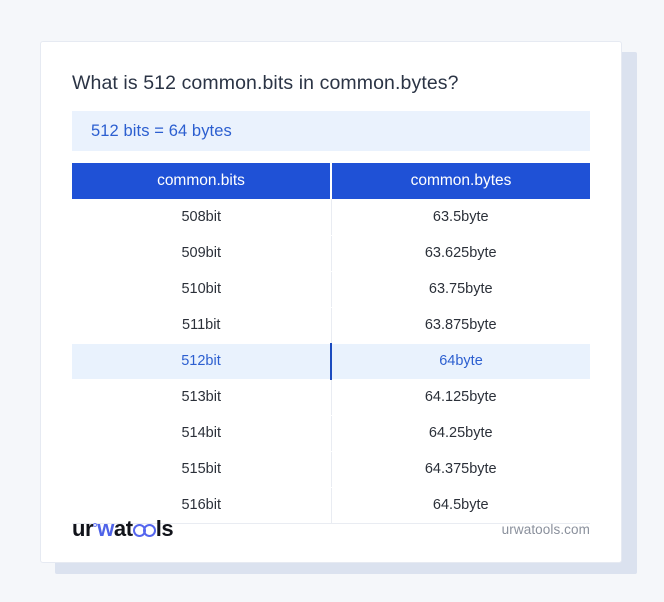 Image resolution: width=664 pixels, height=602 pixels. I want to click on logo-ring-right-icon, so click(149, 530).